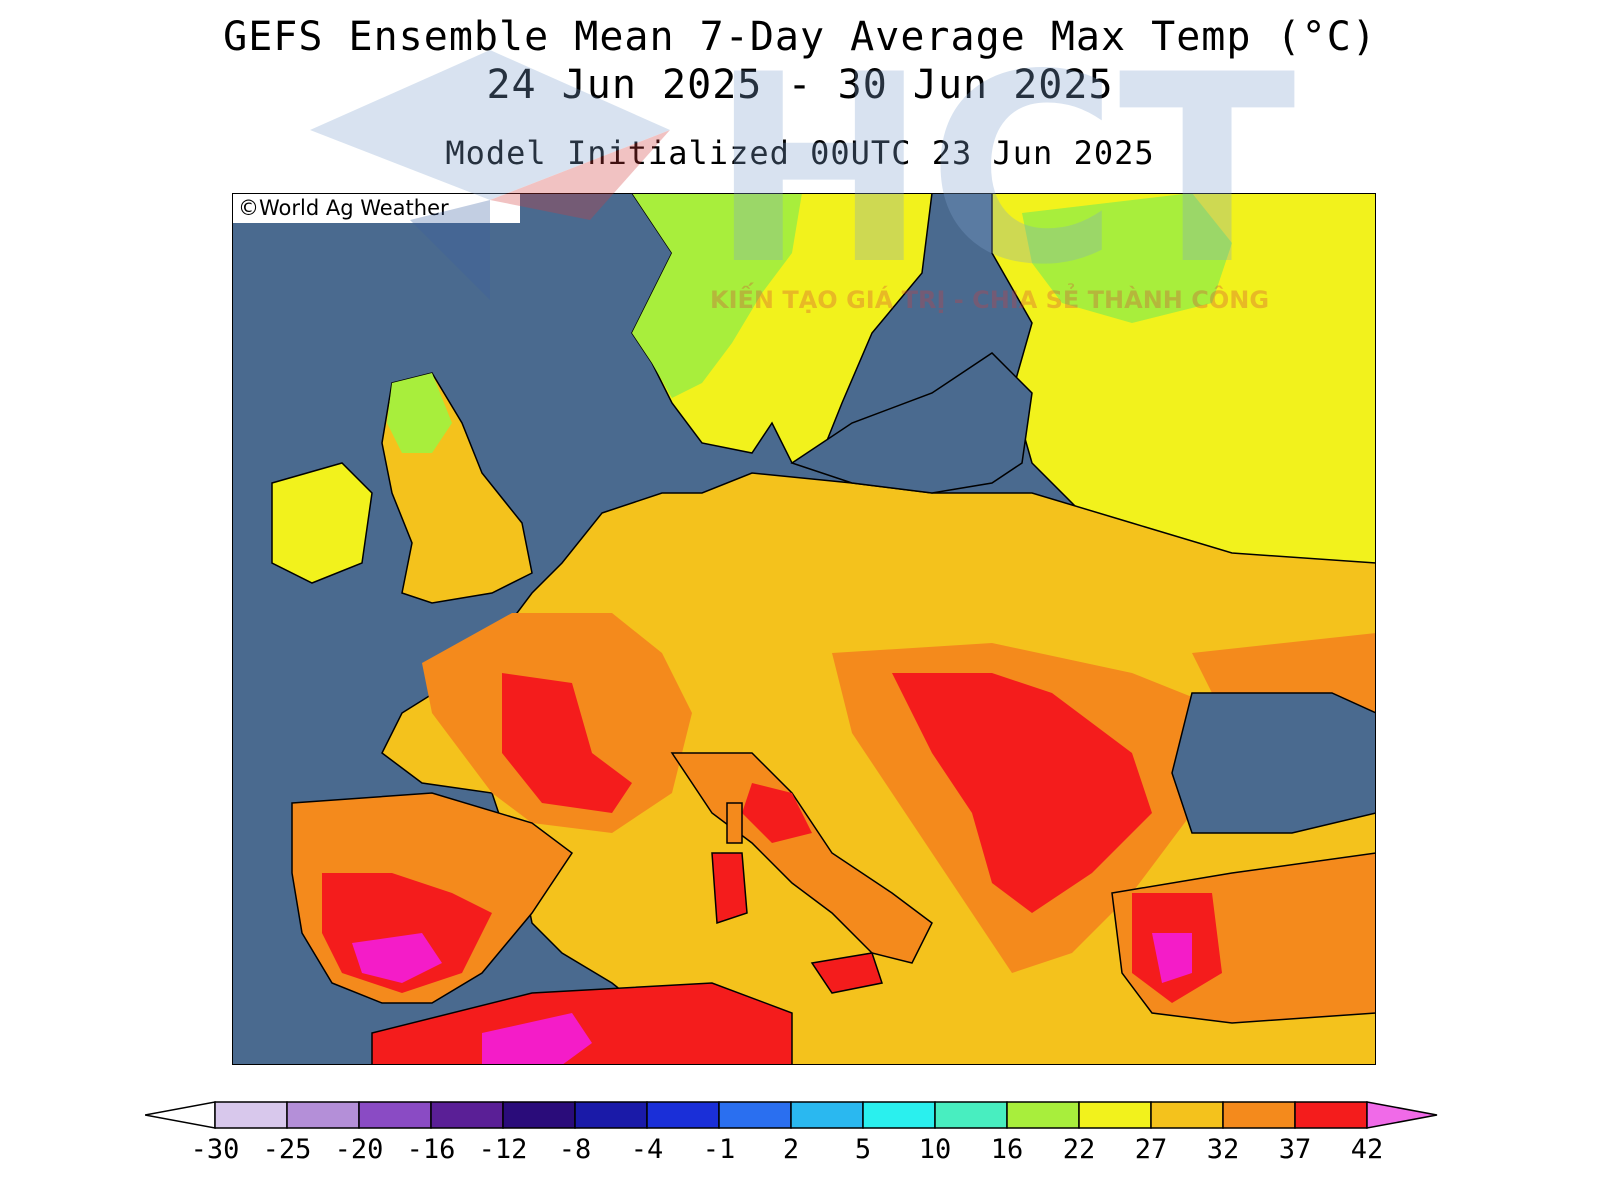  Describe the element at coordinates (1127, 258) in the screenshot. I see `land-finland-green` at that location.